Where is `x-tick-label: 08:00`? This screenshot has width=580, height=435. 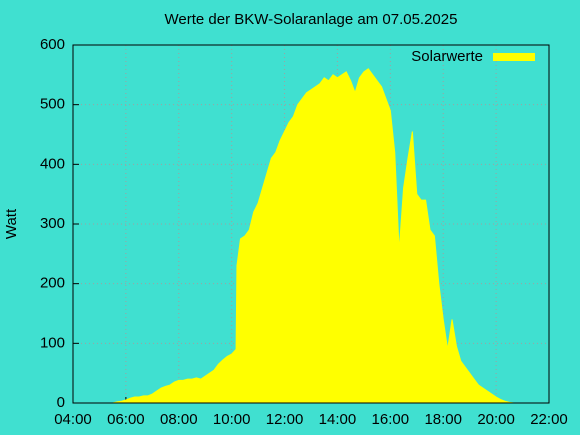
x-tick-label: 08:00 is located at coordinates (179, 419).